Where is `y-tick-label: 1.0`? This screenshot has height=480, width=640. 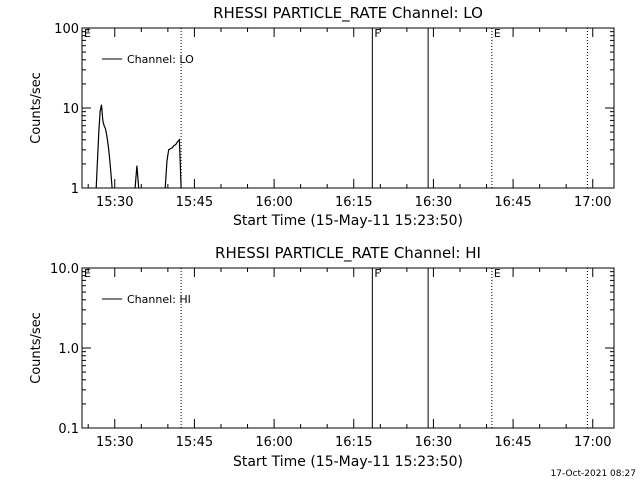 y-tick-label: 1.0 is located at coordinates (68, 349).